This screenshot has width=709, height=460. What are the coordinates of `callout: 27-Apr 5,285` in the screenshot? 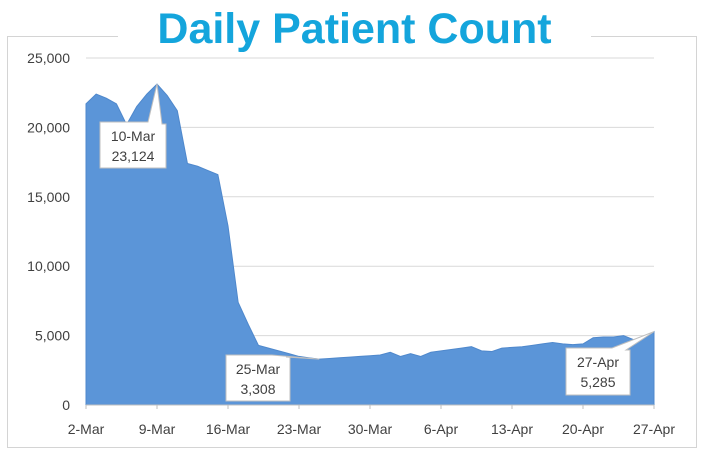 It's located at (610, 363).